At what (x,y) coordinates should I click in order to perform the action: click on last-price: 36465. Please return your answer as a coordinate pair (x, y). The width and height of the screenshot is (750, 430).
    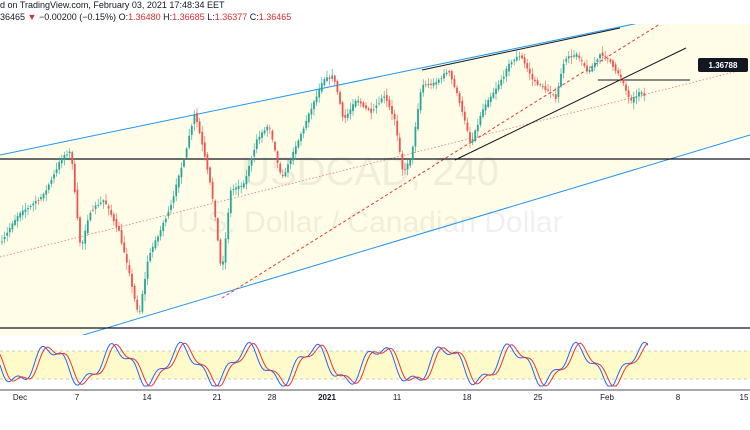
    Looking at the image, I should click on (13, 17).